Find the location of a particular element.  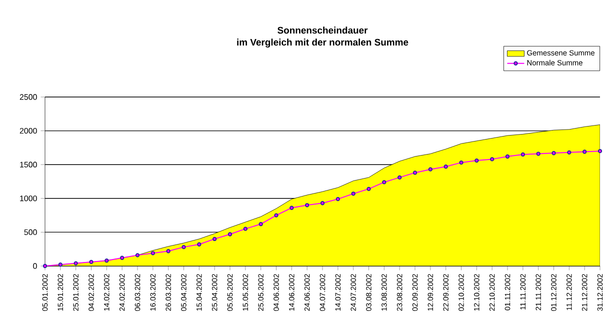

chart-subtitle: im Vergleich mit der normalen Summe is located at coordinates (322, 43).